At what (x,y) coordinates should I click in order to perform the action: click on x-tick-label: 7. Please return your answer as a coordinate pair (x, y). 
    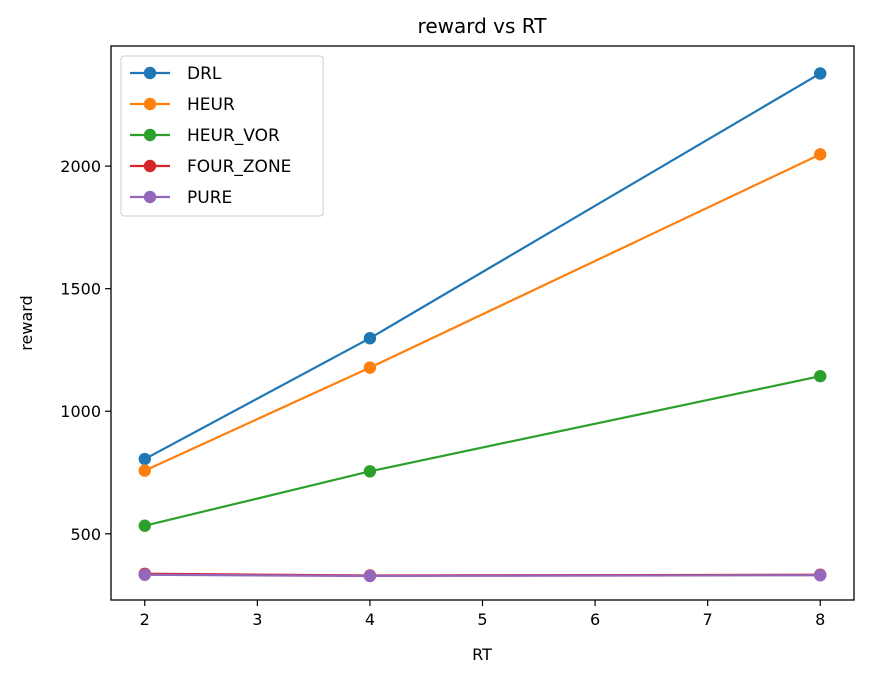
    Looking at the image, I should click on (708, 619).